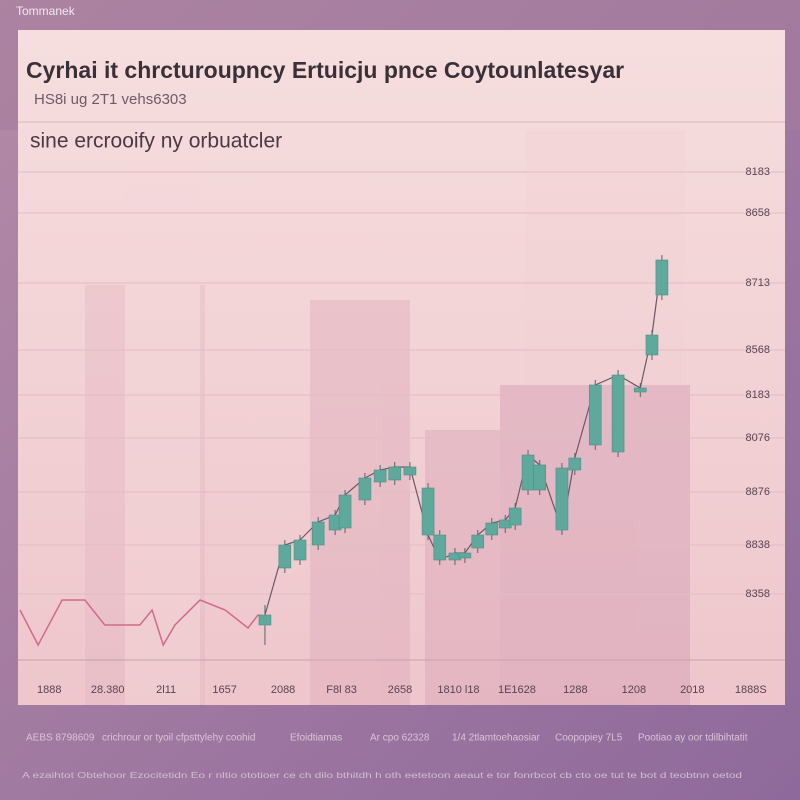 This screenshot has width=800, height=800. Describe the element at coordinates (589, 738) in the screenshot. I see `footer-text: Coopopiey 7L5` at that location.